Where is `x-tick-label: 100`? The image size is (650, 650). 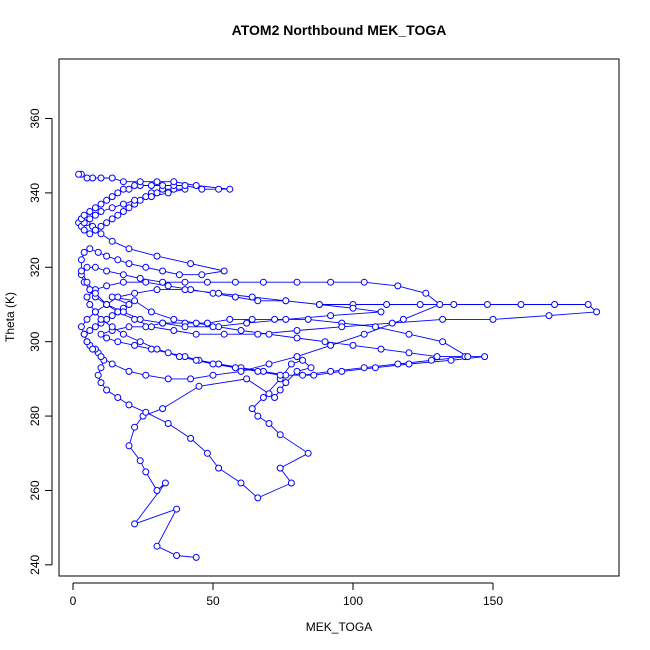 x-tick-label: 100 is located at coordinates (353, 601).